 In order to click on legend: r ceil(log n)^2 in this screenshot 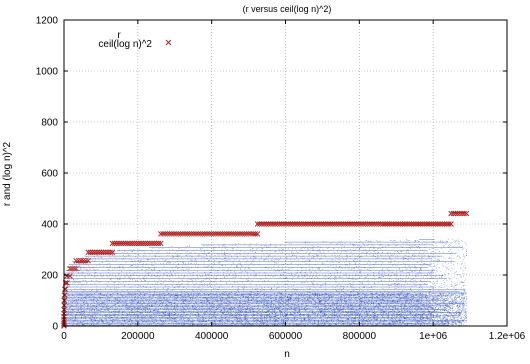, I will do `click(135, 40)`.